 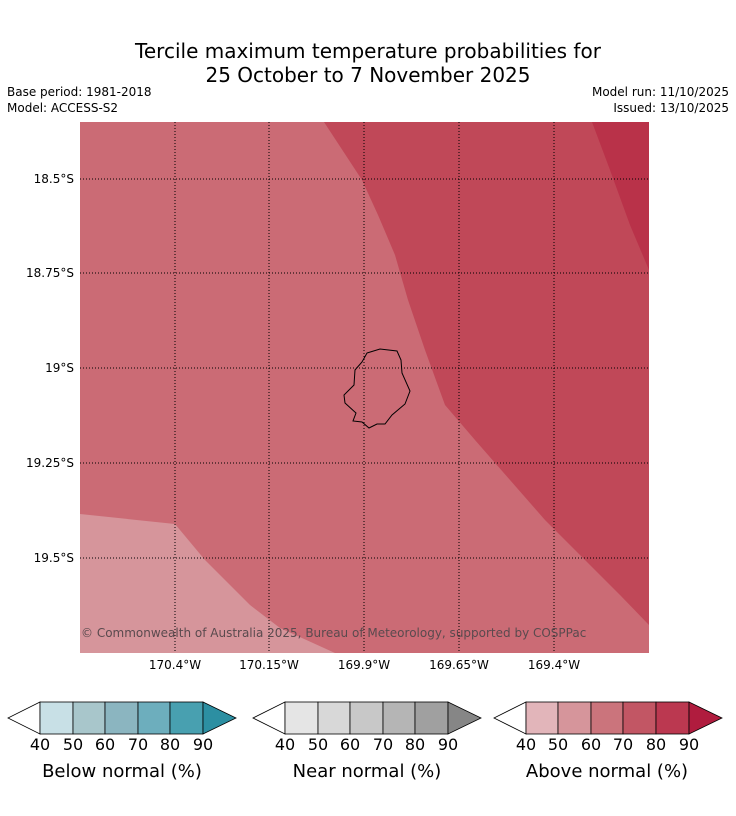 What do you see at coordinates (364, 665) in the screenshot?
I see `lon-label: 169.9°W` at bounding box center [364, 665].